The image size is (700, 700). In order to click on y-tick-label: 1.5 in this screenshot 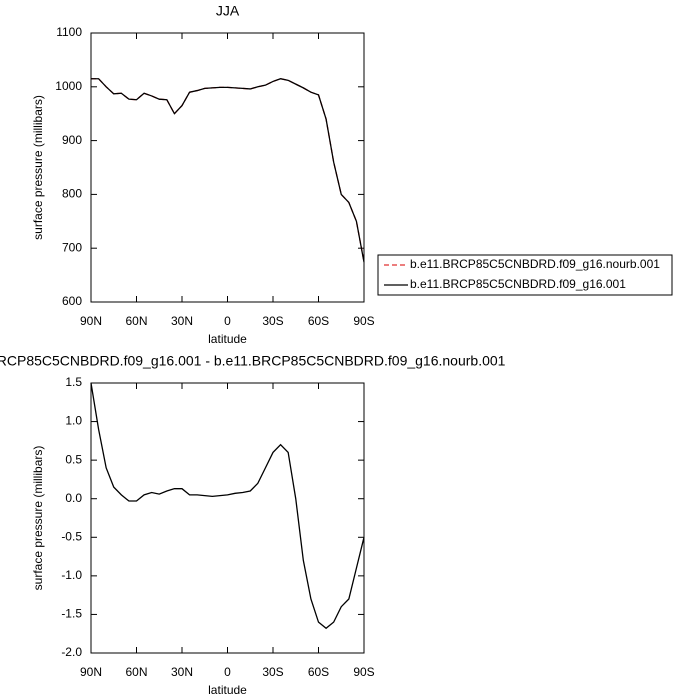, I will do `click(73, 382)`.